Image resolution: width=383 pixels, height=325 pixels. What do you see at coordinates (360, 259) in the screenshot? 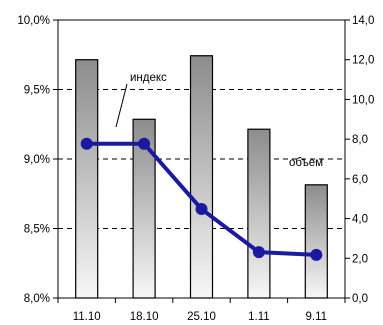
I see `right-tick-label: 2,0` at bounding box center [360, 259].